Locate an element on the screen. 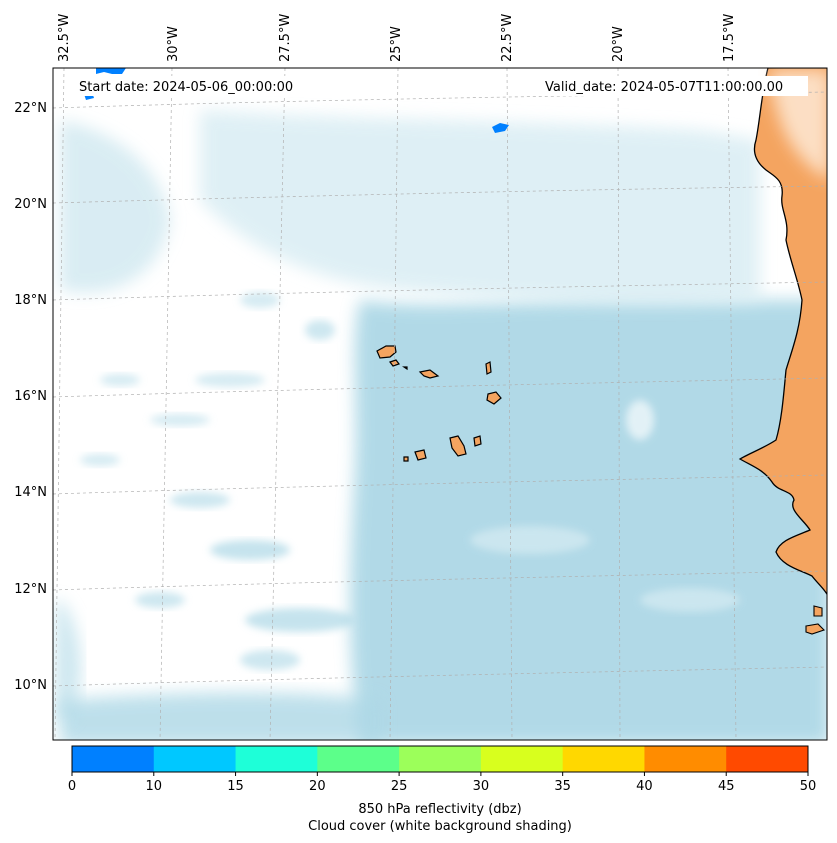 The height and width of the screenshot is (843, 837). colorbar-segments is located at coordinates (440, 759).